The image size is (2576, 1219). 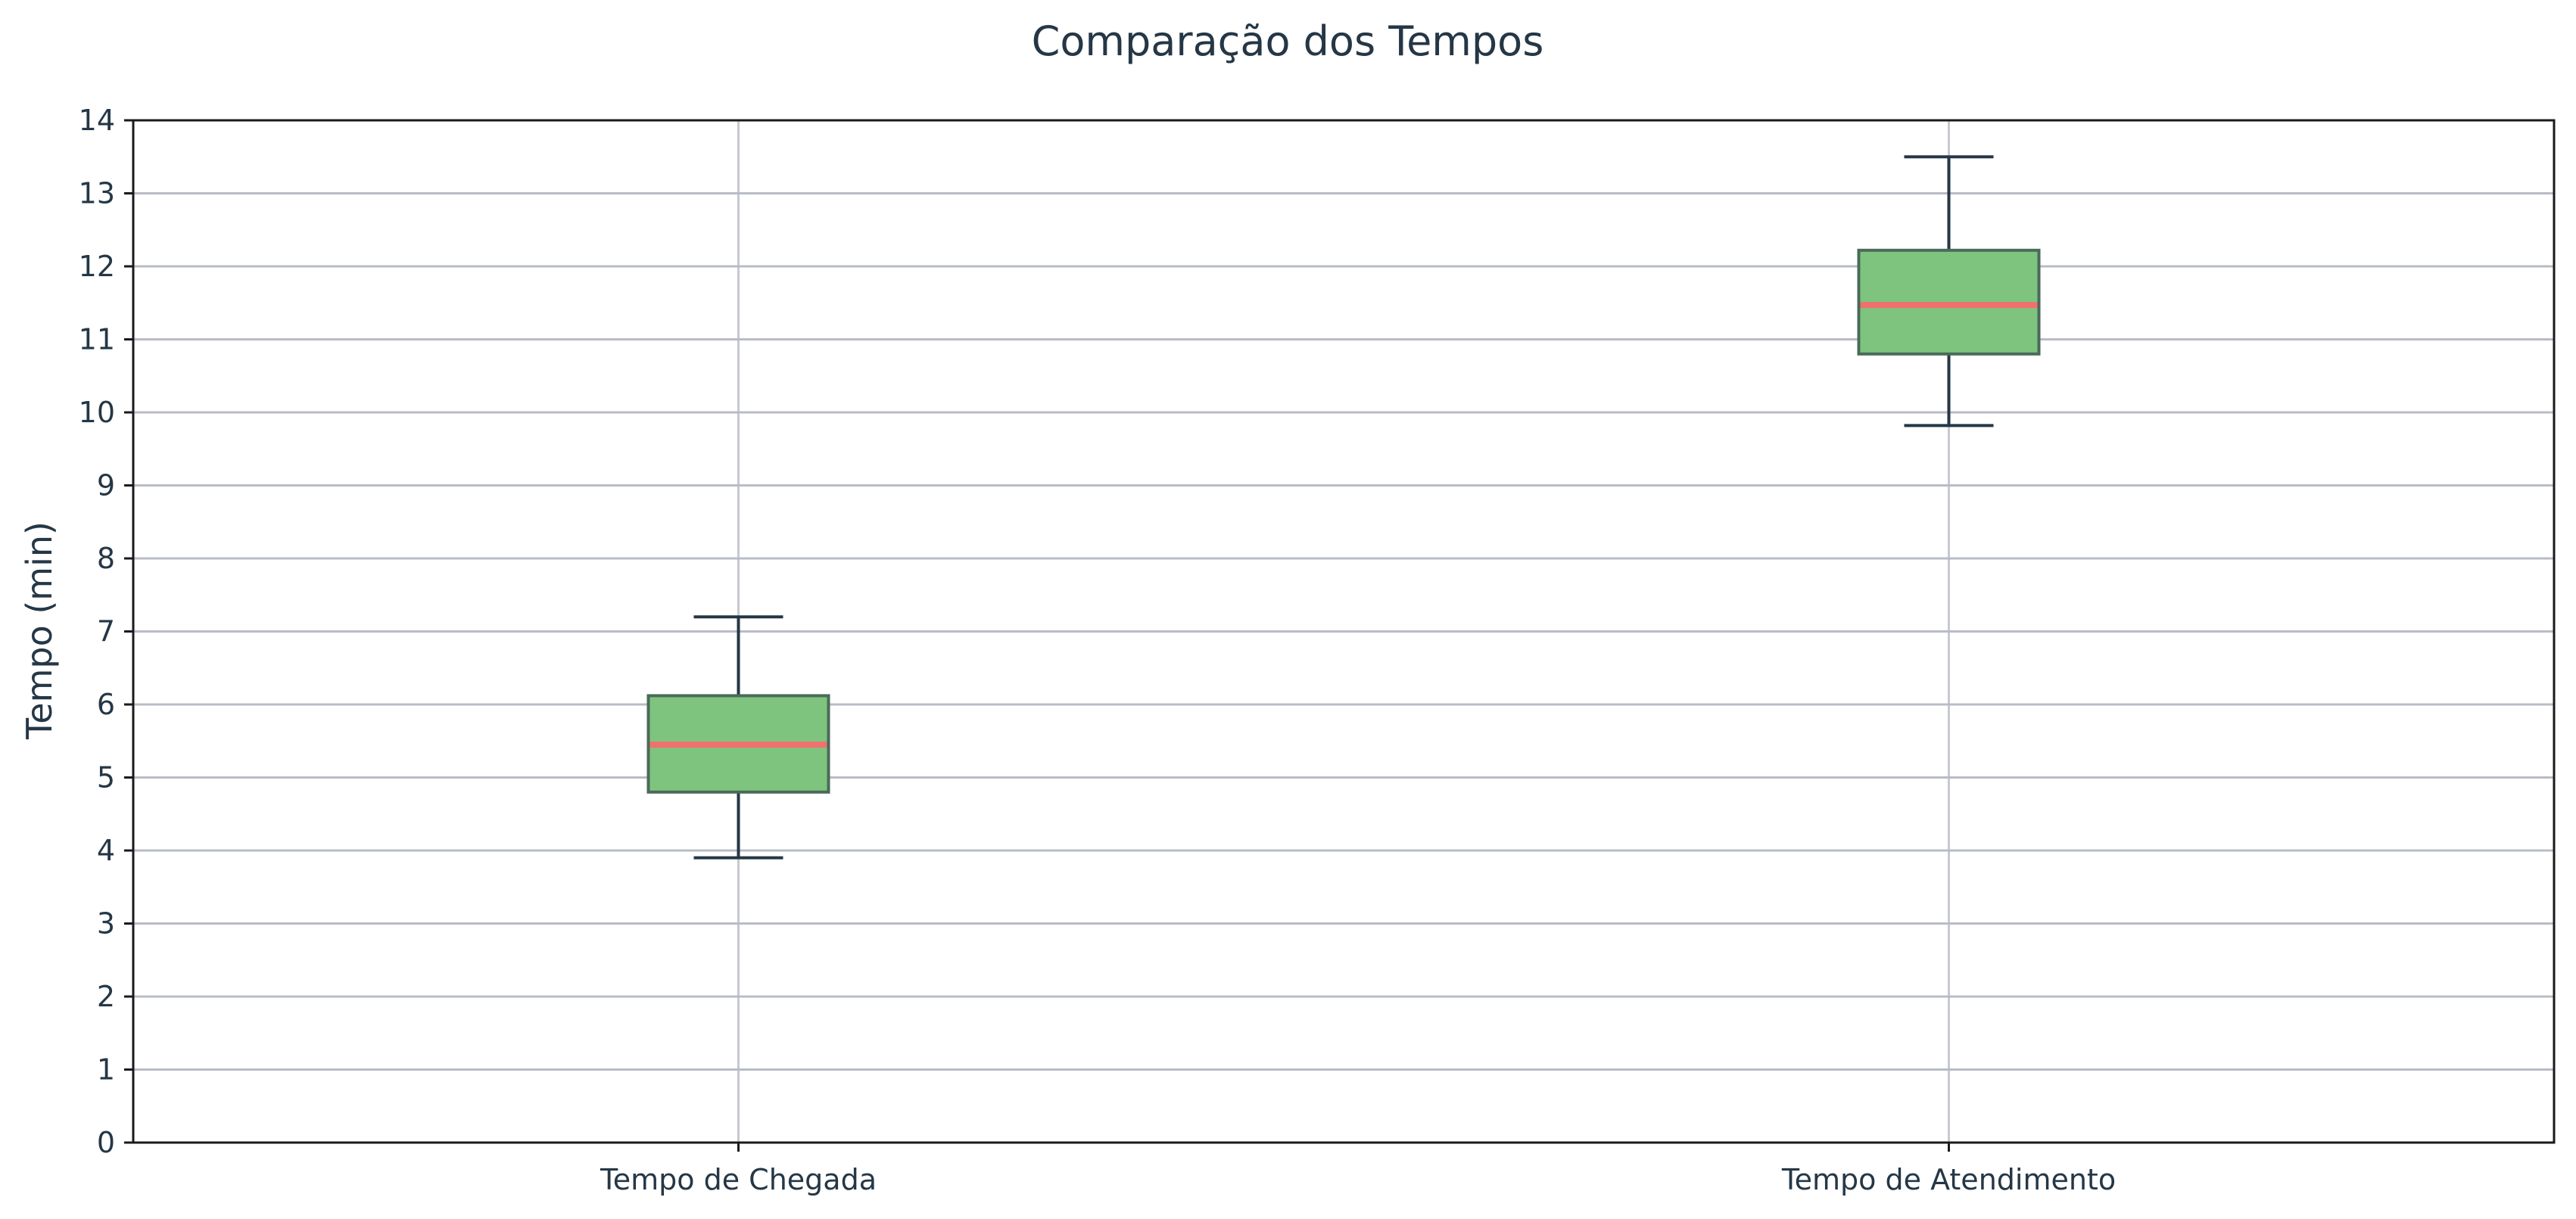 What do you see at coordinates (97, 339) in the screenshot?
I see `y-tick-label: 11` at bounding box center [97, 339].